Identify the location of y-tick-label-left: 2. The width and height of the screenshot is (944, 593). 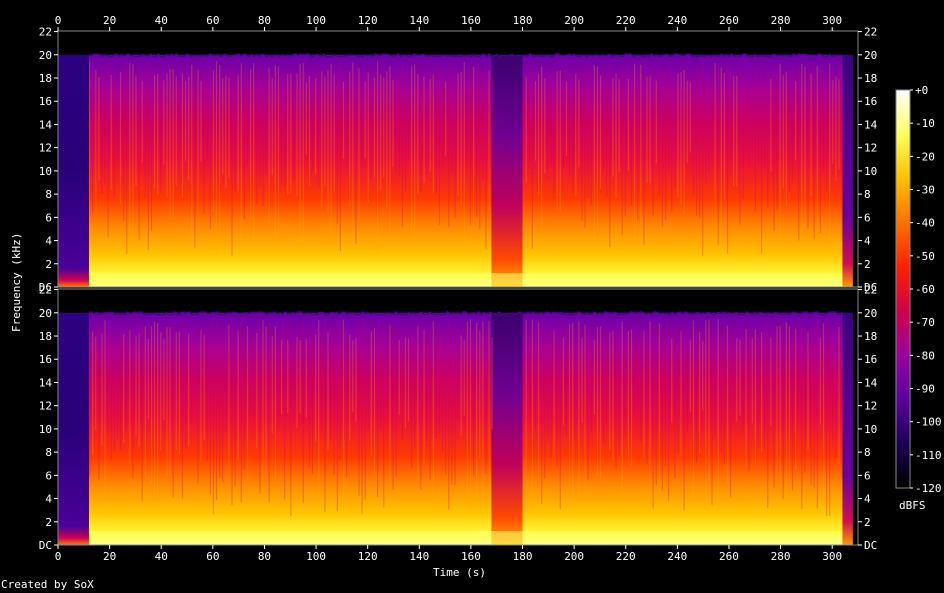
(48, 264).